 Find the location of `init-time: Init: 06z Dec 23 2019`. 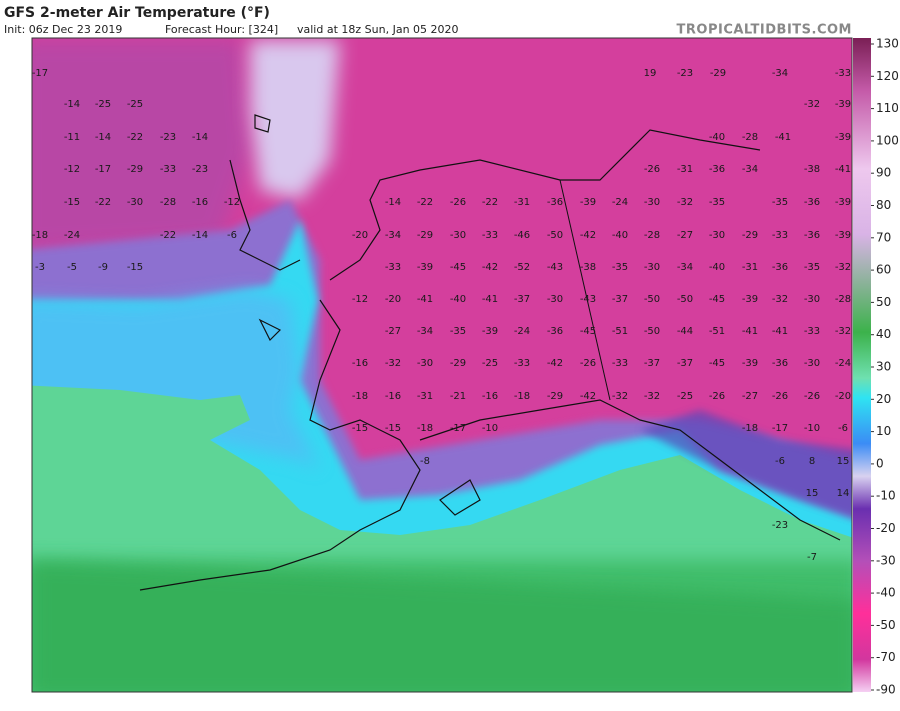

init-time: Init: 06z Dec 23 2019 is located at coordinates (63, 29).